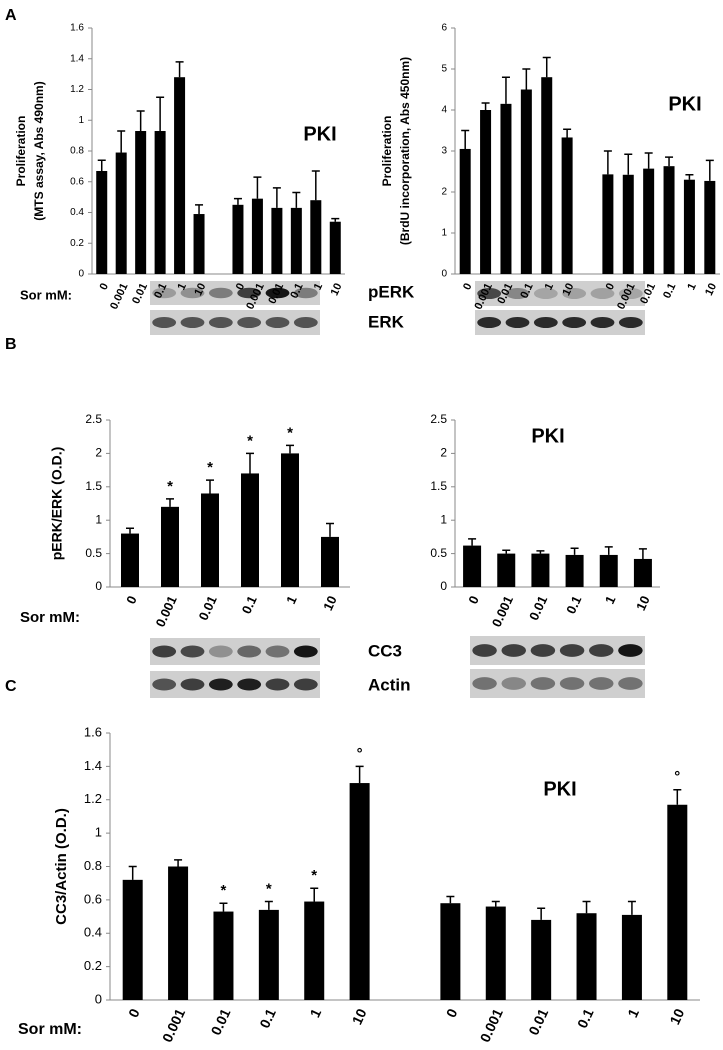  I want to click on y-tick-label: 0.5, so click(438, 553).